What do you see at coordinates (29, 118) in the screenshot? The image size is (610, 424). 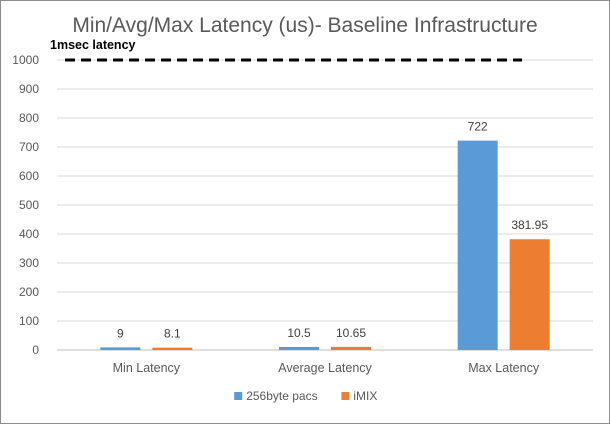 I see `y-tick-label: 800` at bounding box center [29, 118].